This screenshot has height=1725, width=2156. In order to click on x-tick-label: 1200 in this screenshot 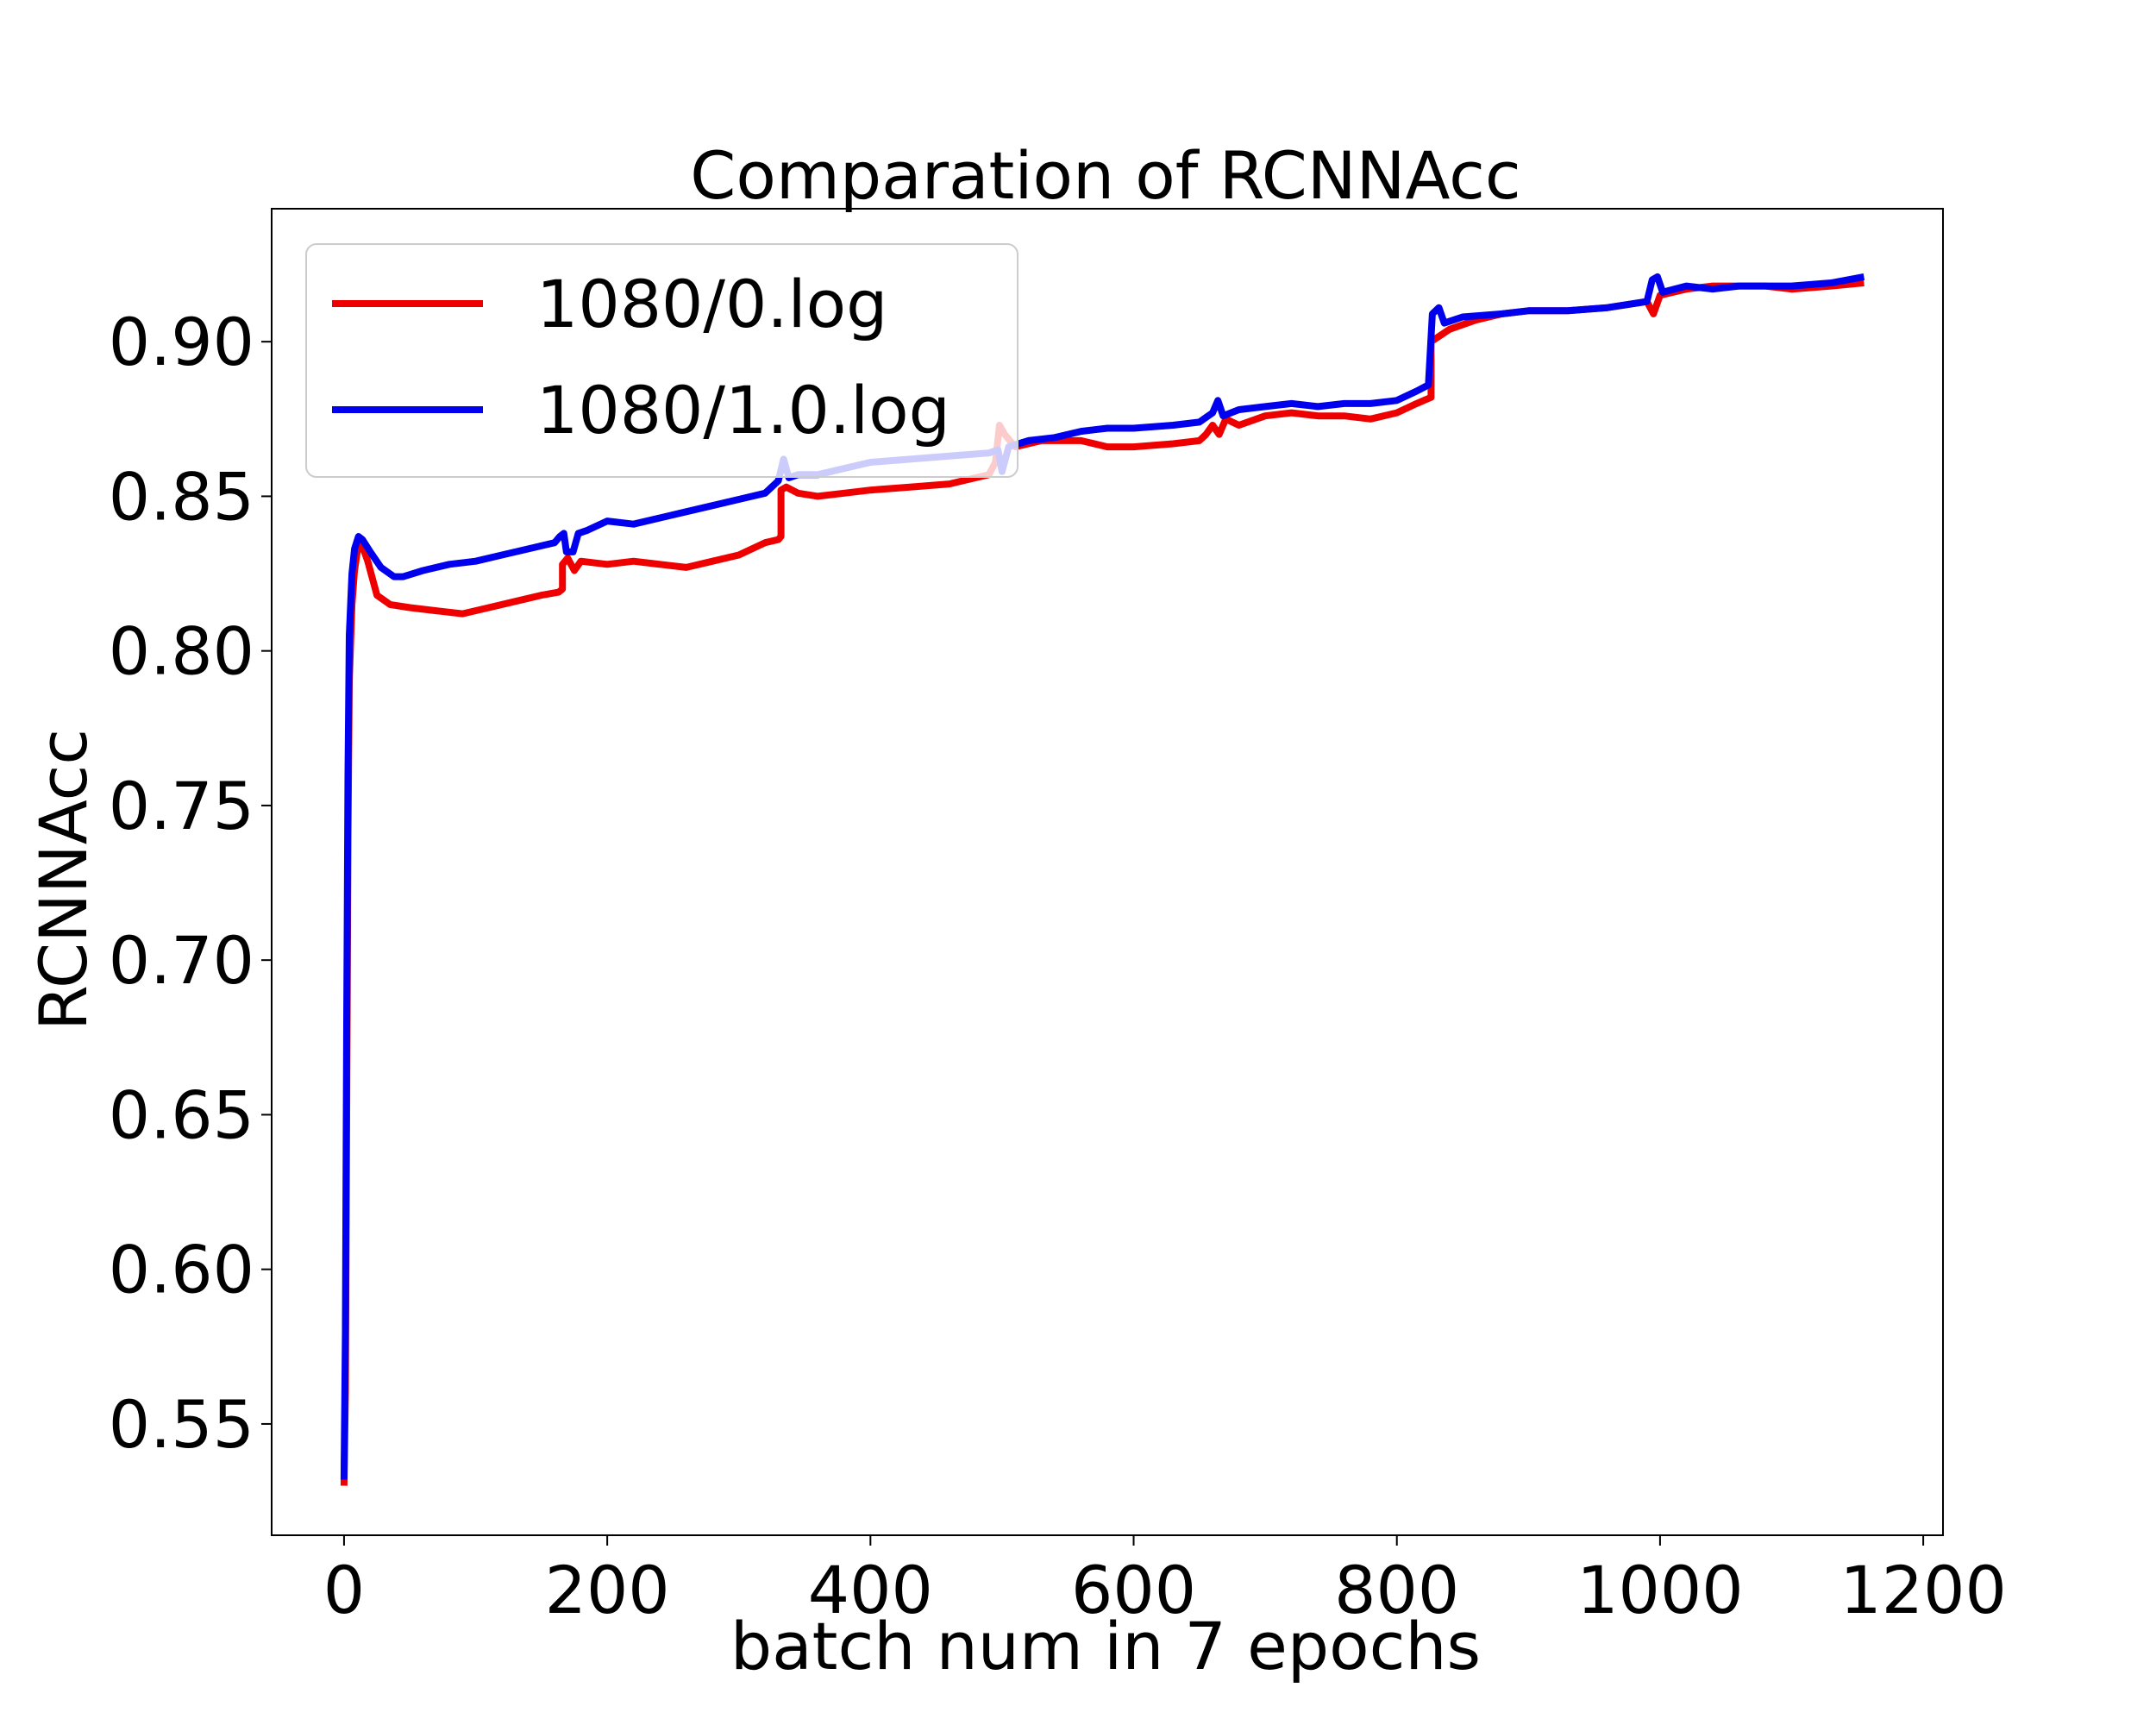, I will do `click(1922, 1590)`.